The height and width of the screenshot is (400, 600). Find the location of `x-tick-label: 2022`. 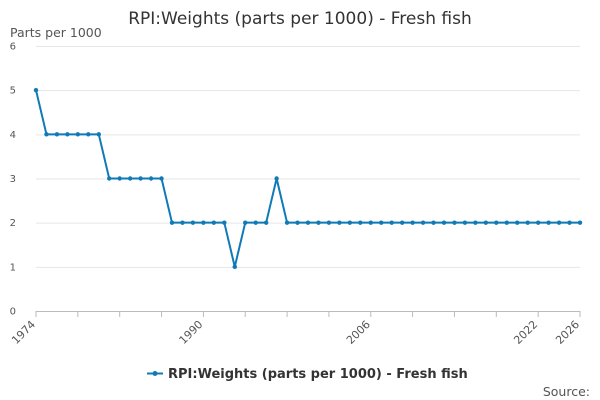

x-tick-label: 2022 is located at coordinates (525, 332).